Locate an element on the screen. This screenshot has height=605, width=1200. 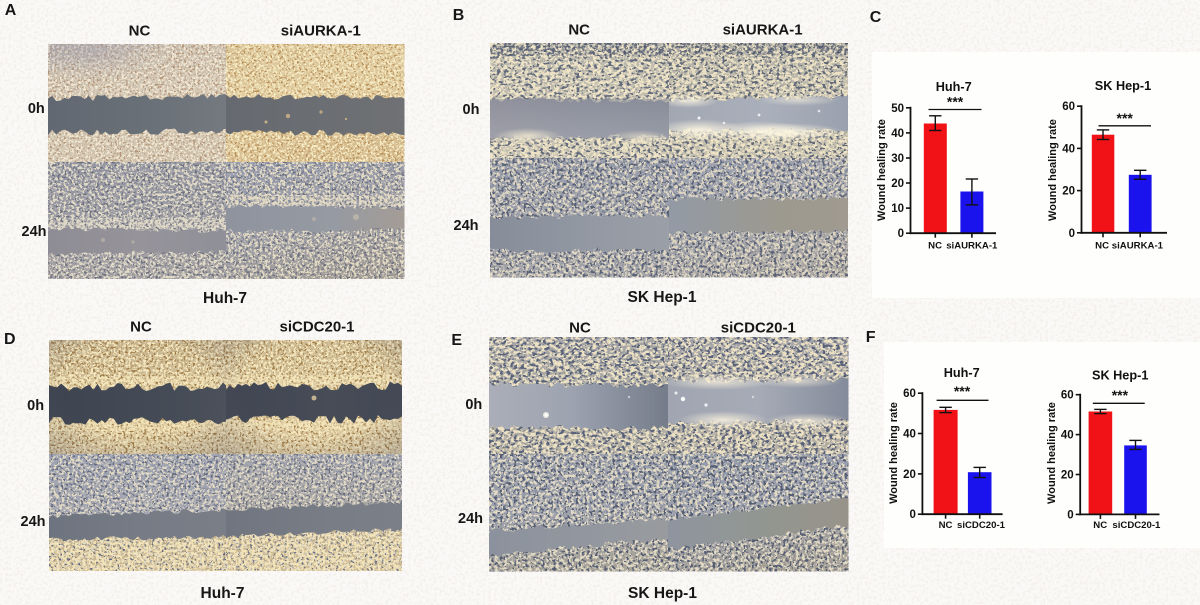
svg-text: 10 is located at coordinates (897, 209).